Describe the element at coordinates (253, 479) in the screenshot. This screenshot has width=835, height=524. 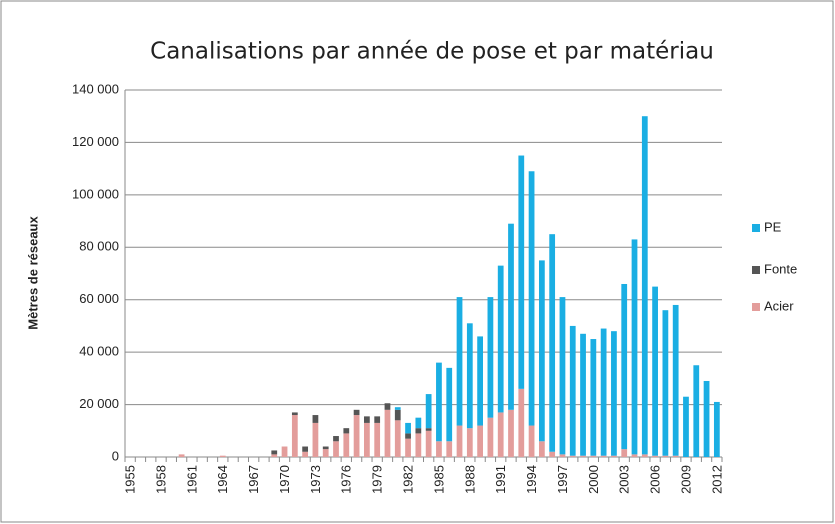
I see `x-tick-label: 1967` at that location.